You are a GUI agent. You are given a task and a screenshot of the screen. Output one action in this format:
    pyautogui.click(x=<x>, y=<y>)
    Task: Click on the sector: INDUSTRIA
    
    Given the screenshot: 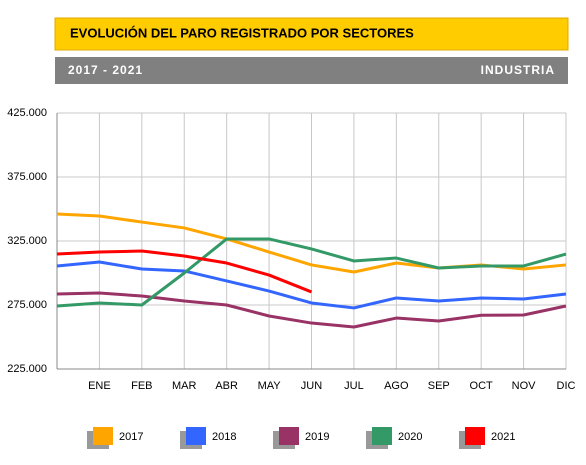 What is the action you would take?
    pyautogui.click(x=518, y=70)
    